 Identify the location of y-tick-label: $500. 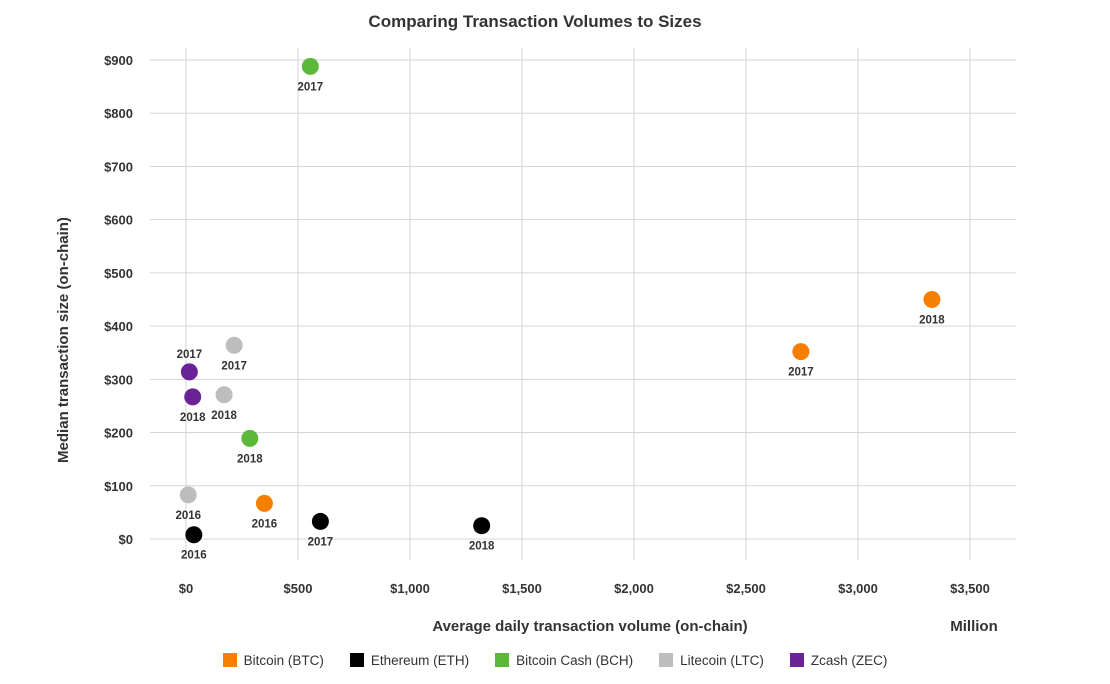
(118, 273).